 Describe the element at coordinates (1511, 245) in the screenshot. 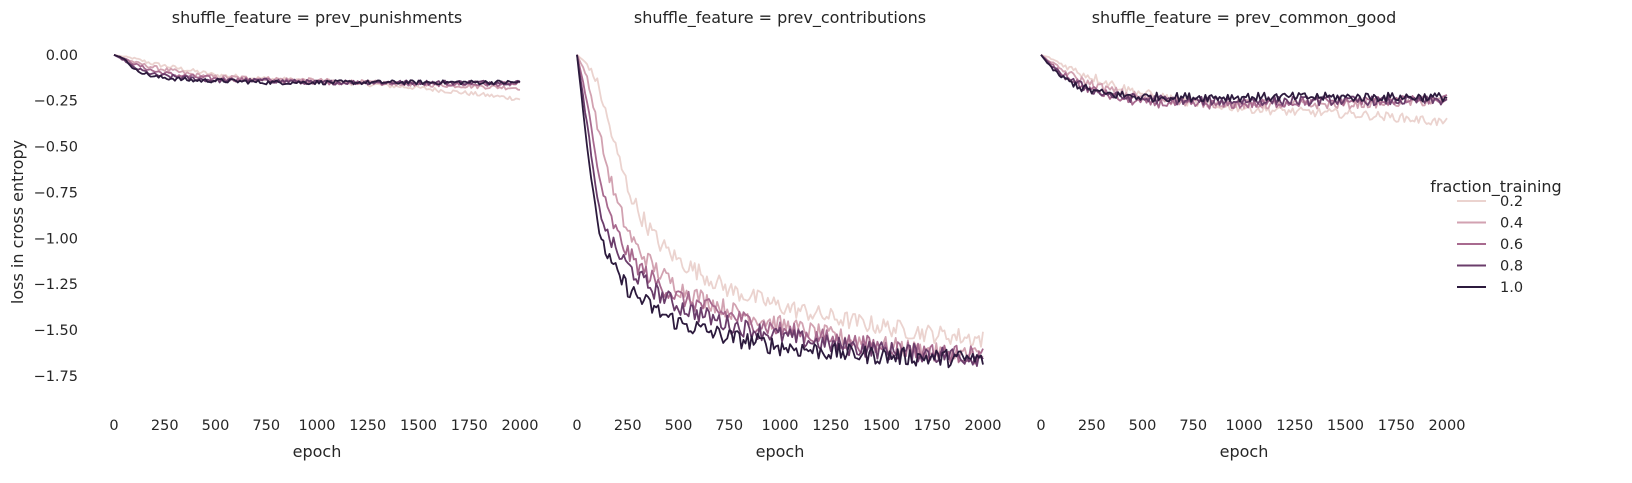

I see `legend-label: 0.6` at that location.